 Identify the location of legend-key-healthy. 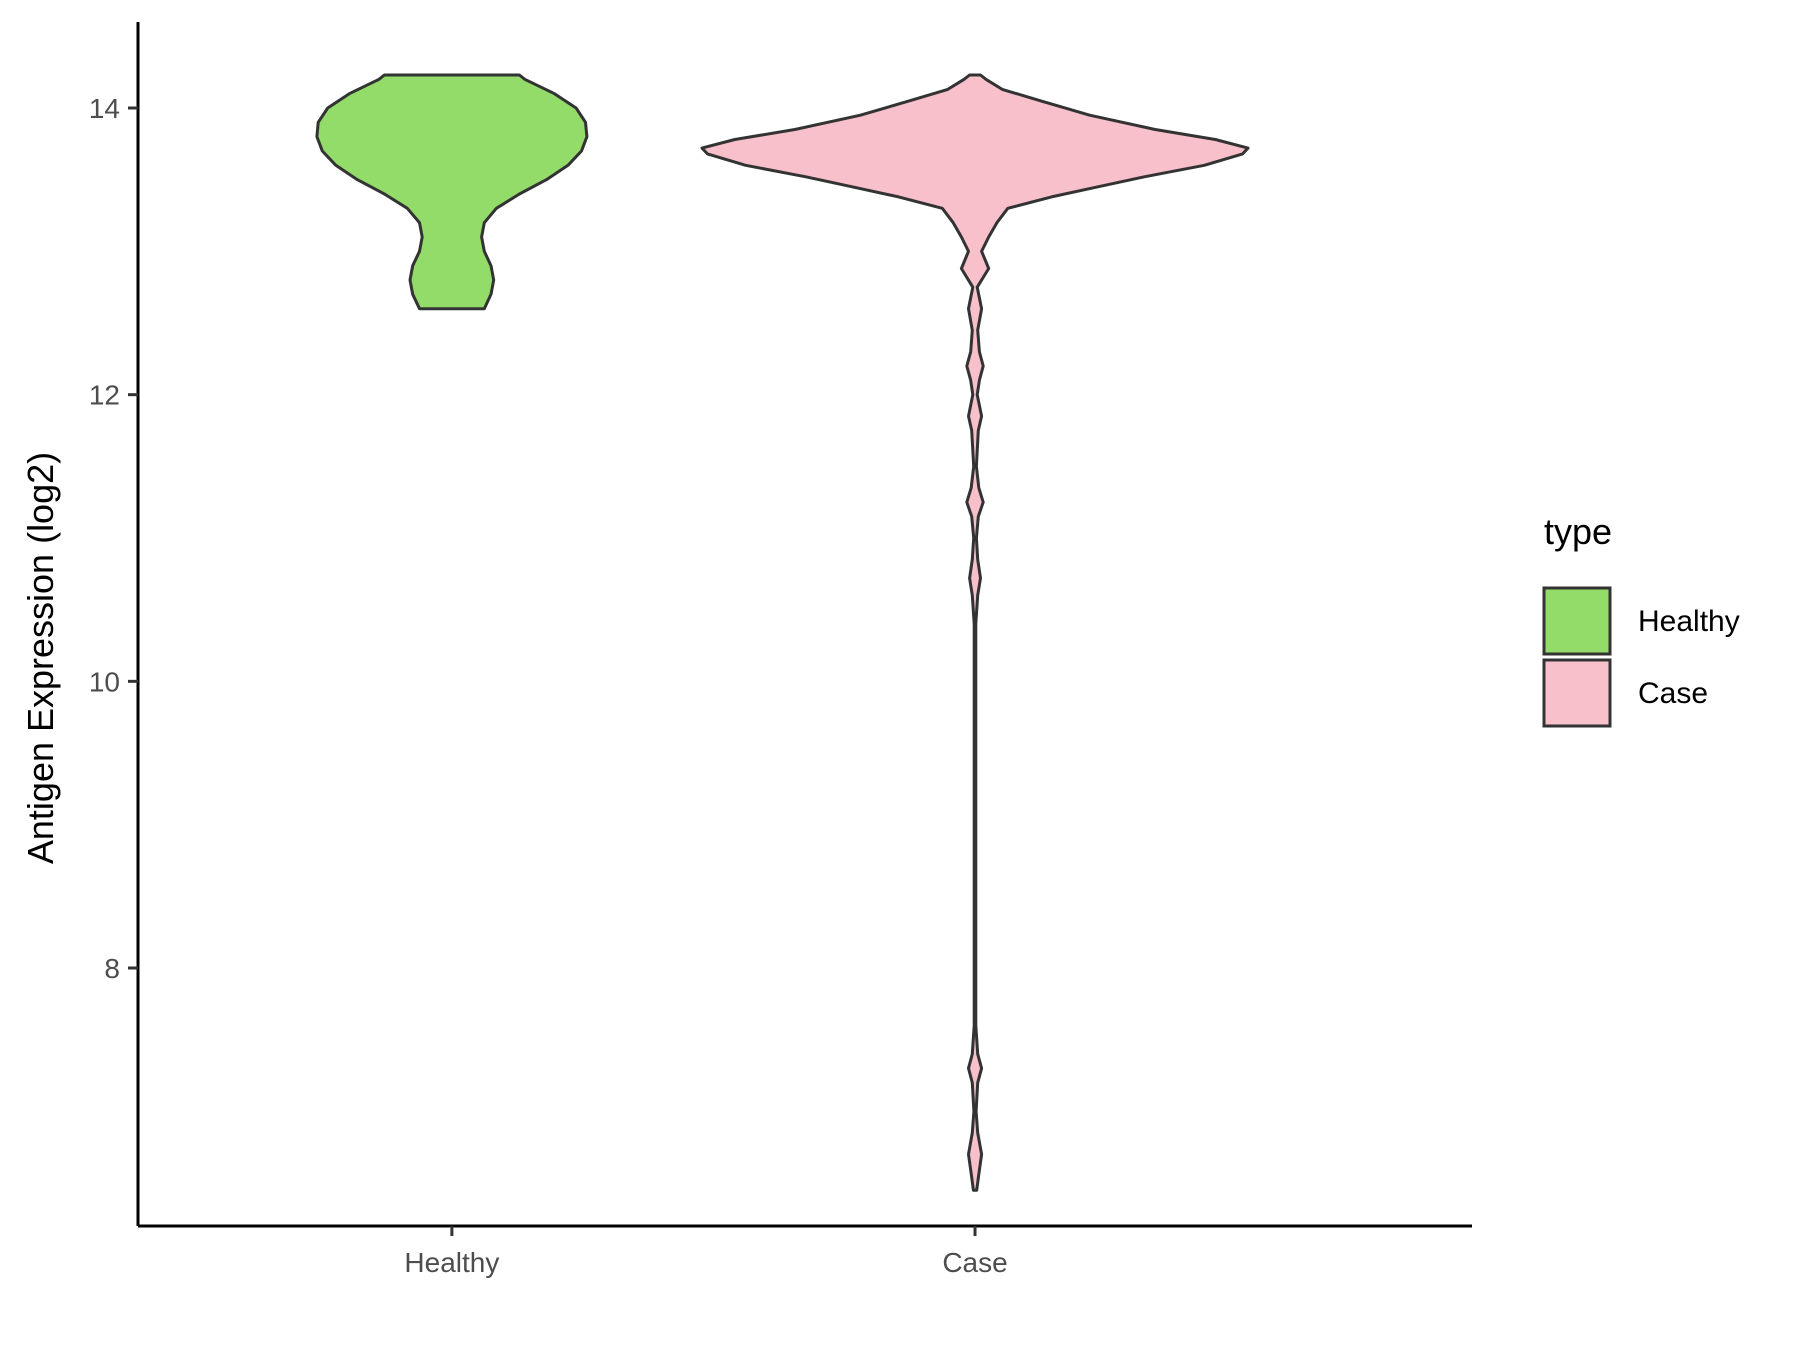
(1577, 621).